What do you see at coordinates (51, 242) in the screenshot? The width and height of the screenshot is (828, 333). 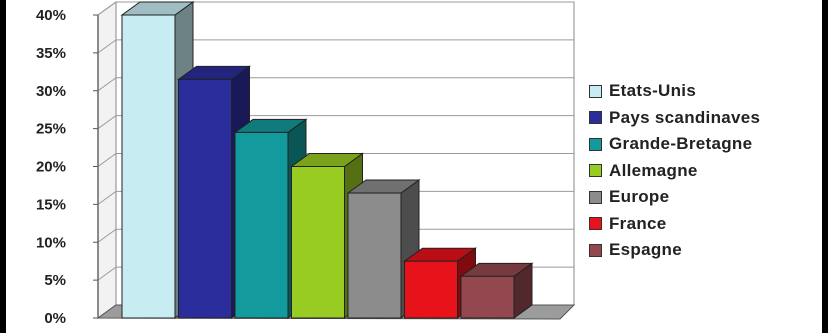 I see `y-tick-label: 10%` at bounding box center [51, 242].